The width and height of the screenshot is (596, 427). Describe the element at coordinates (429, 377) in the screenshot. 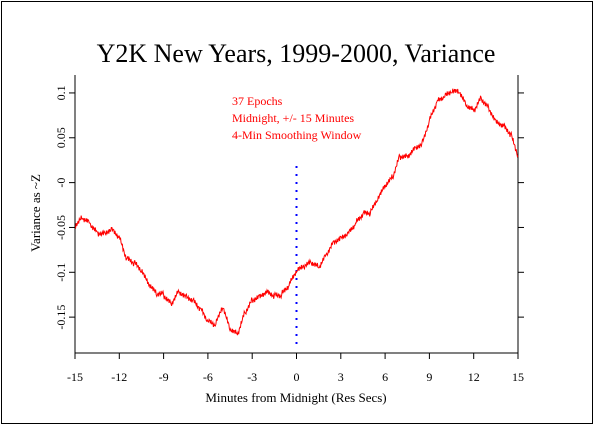

I see `x-tick-label: 9` at that location.